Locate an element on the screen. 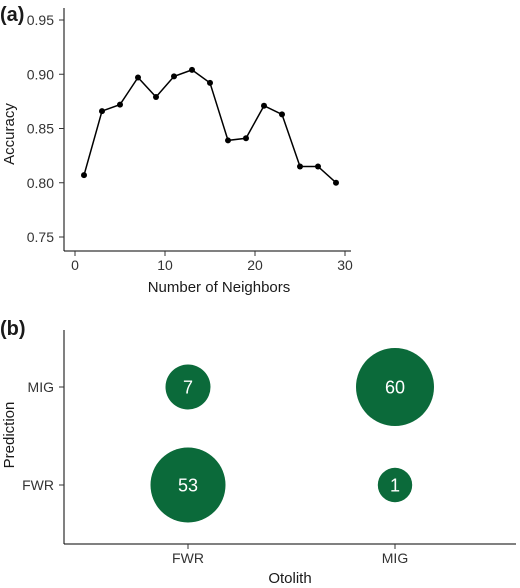 The width and height of the screenshot is (520, 588). x-category-label: MIG is located at coordinates (395, 558).